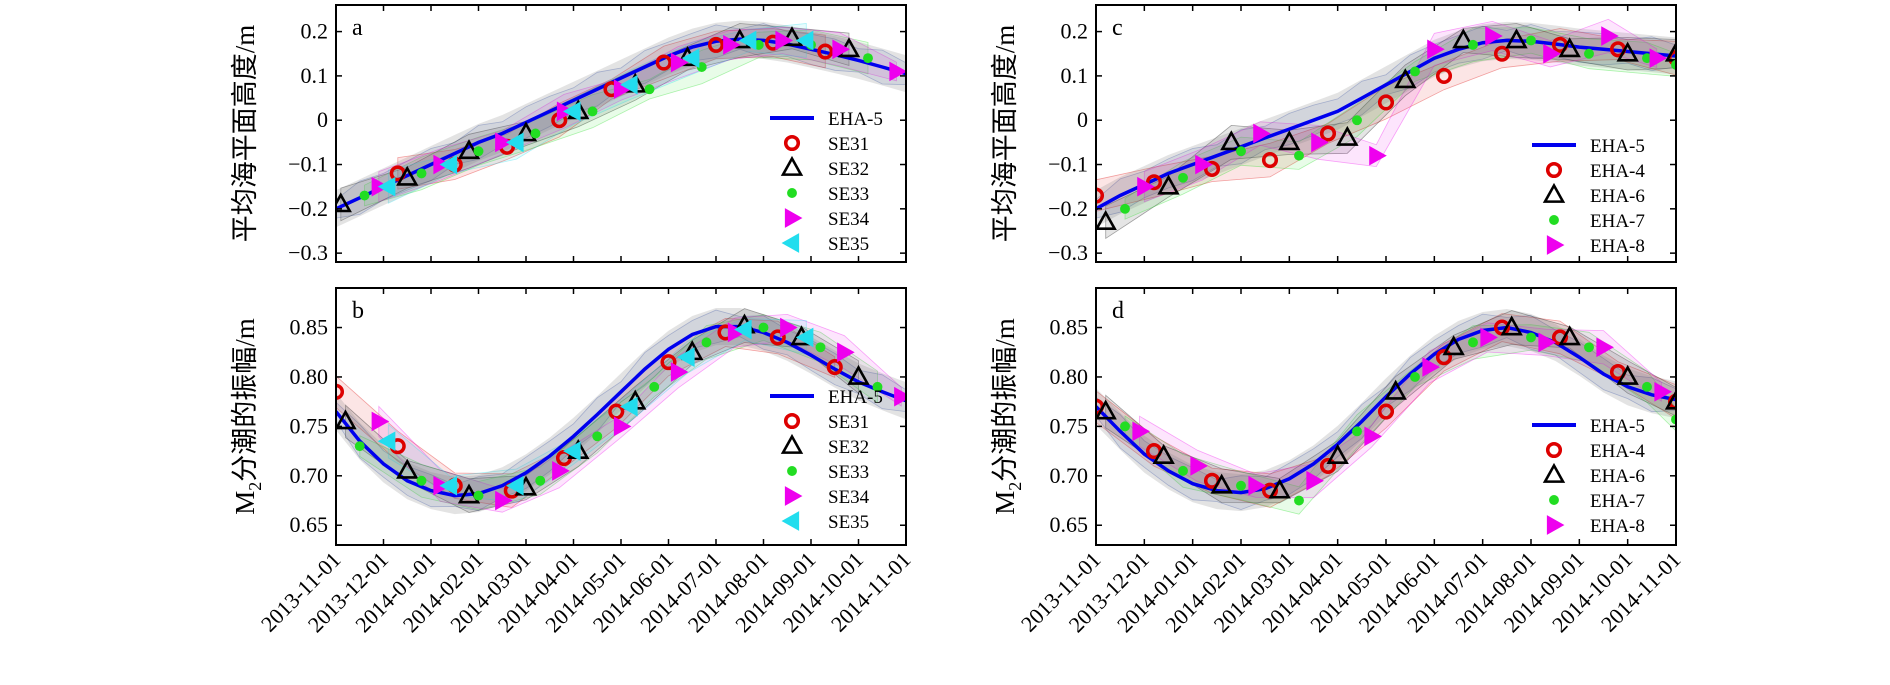 The height and width of the screenshot is (685, 1890). I want to click on legend-marker-SE32, so click(792, 443).